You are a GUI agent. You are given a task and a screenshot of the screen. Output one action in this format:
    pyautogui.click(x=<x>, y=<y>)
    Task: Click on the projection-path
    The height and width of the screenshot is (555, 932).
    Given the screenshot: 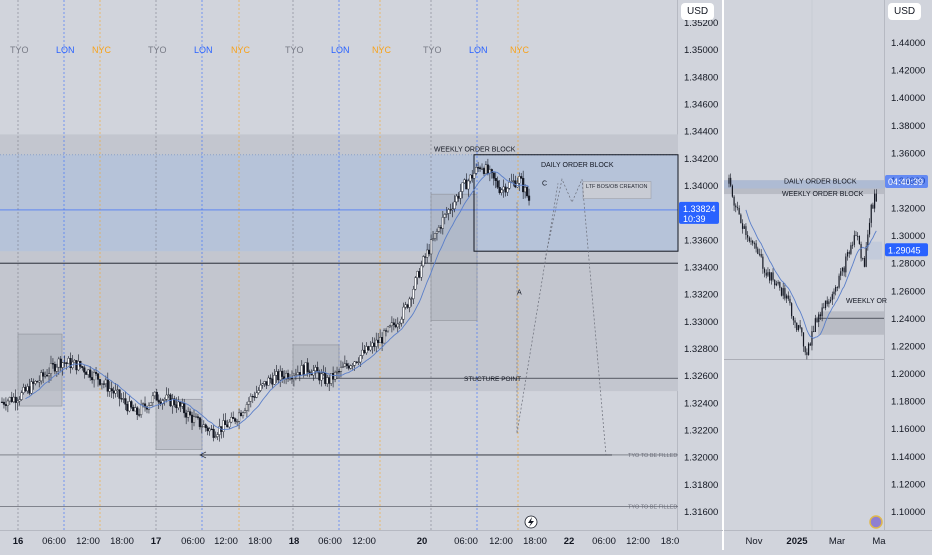 What is the action you would take?
    pyautogui.click(x=575, y=316)
    